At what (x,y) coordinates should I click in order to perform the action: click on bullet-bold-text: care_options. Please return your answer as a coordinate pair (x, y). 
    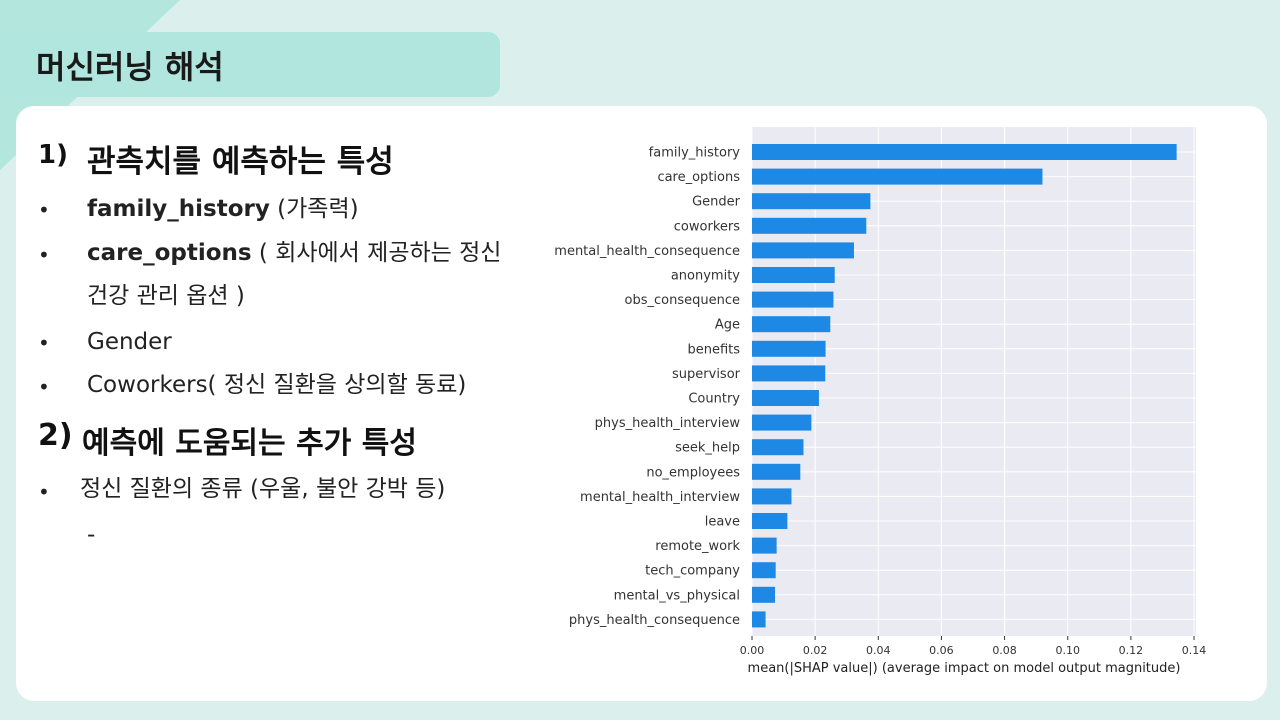
    Looking at the image, I should click on (169, 253).